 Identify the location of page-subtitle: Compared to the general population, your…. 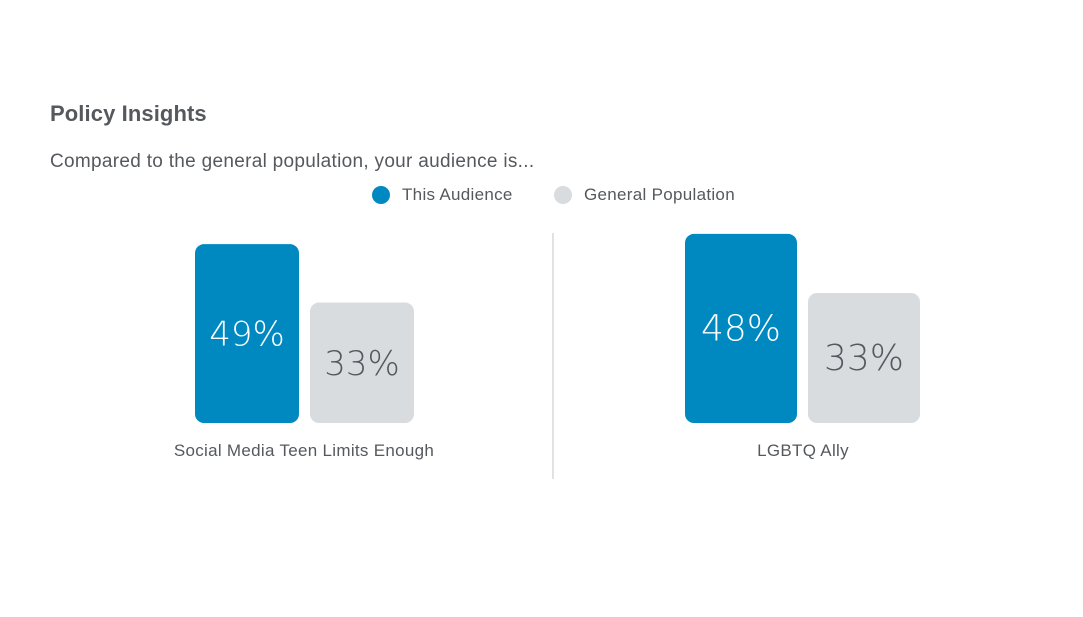
(292, 161).